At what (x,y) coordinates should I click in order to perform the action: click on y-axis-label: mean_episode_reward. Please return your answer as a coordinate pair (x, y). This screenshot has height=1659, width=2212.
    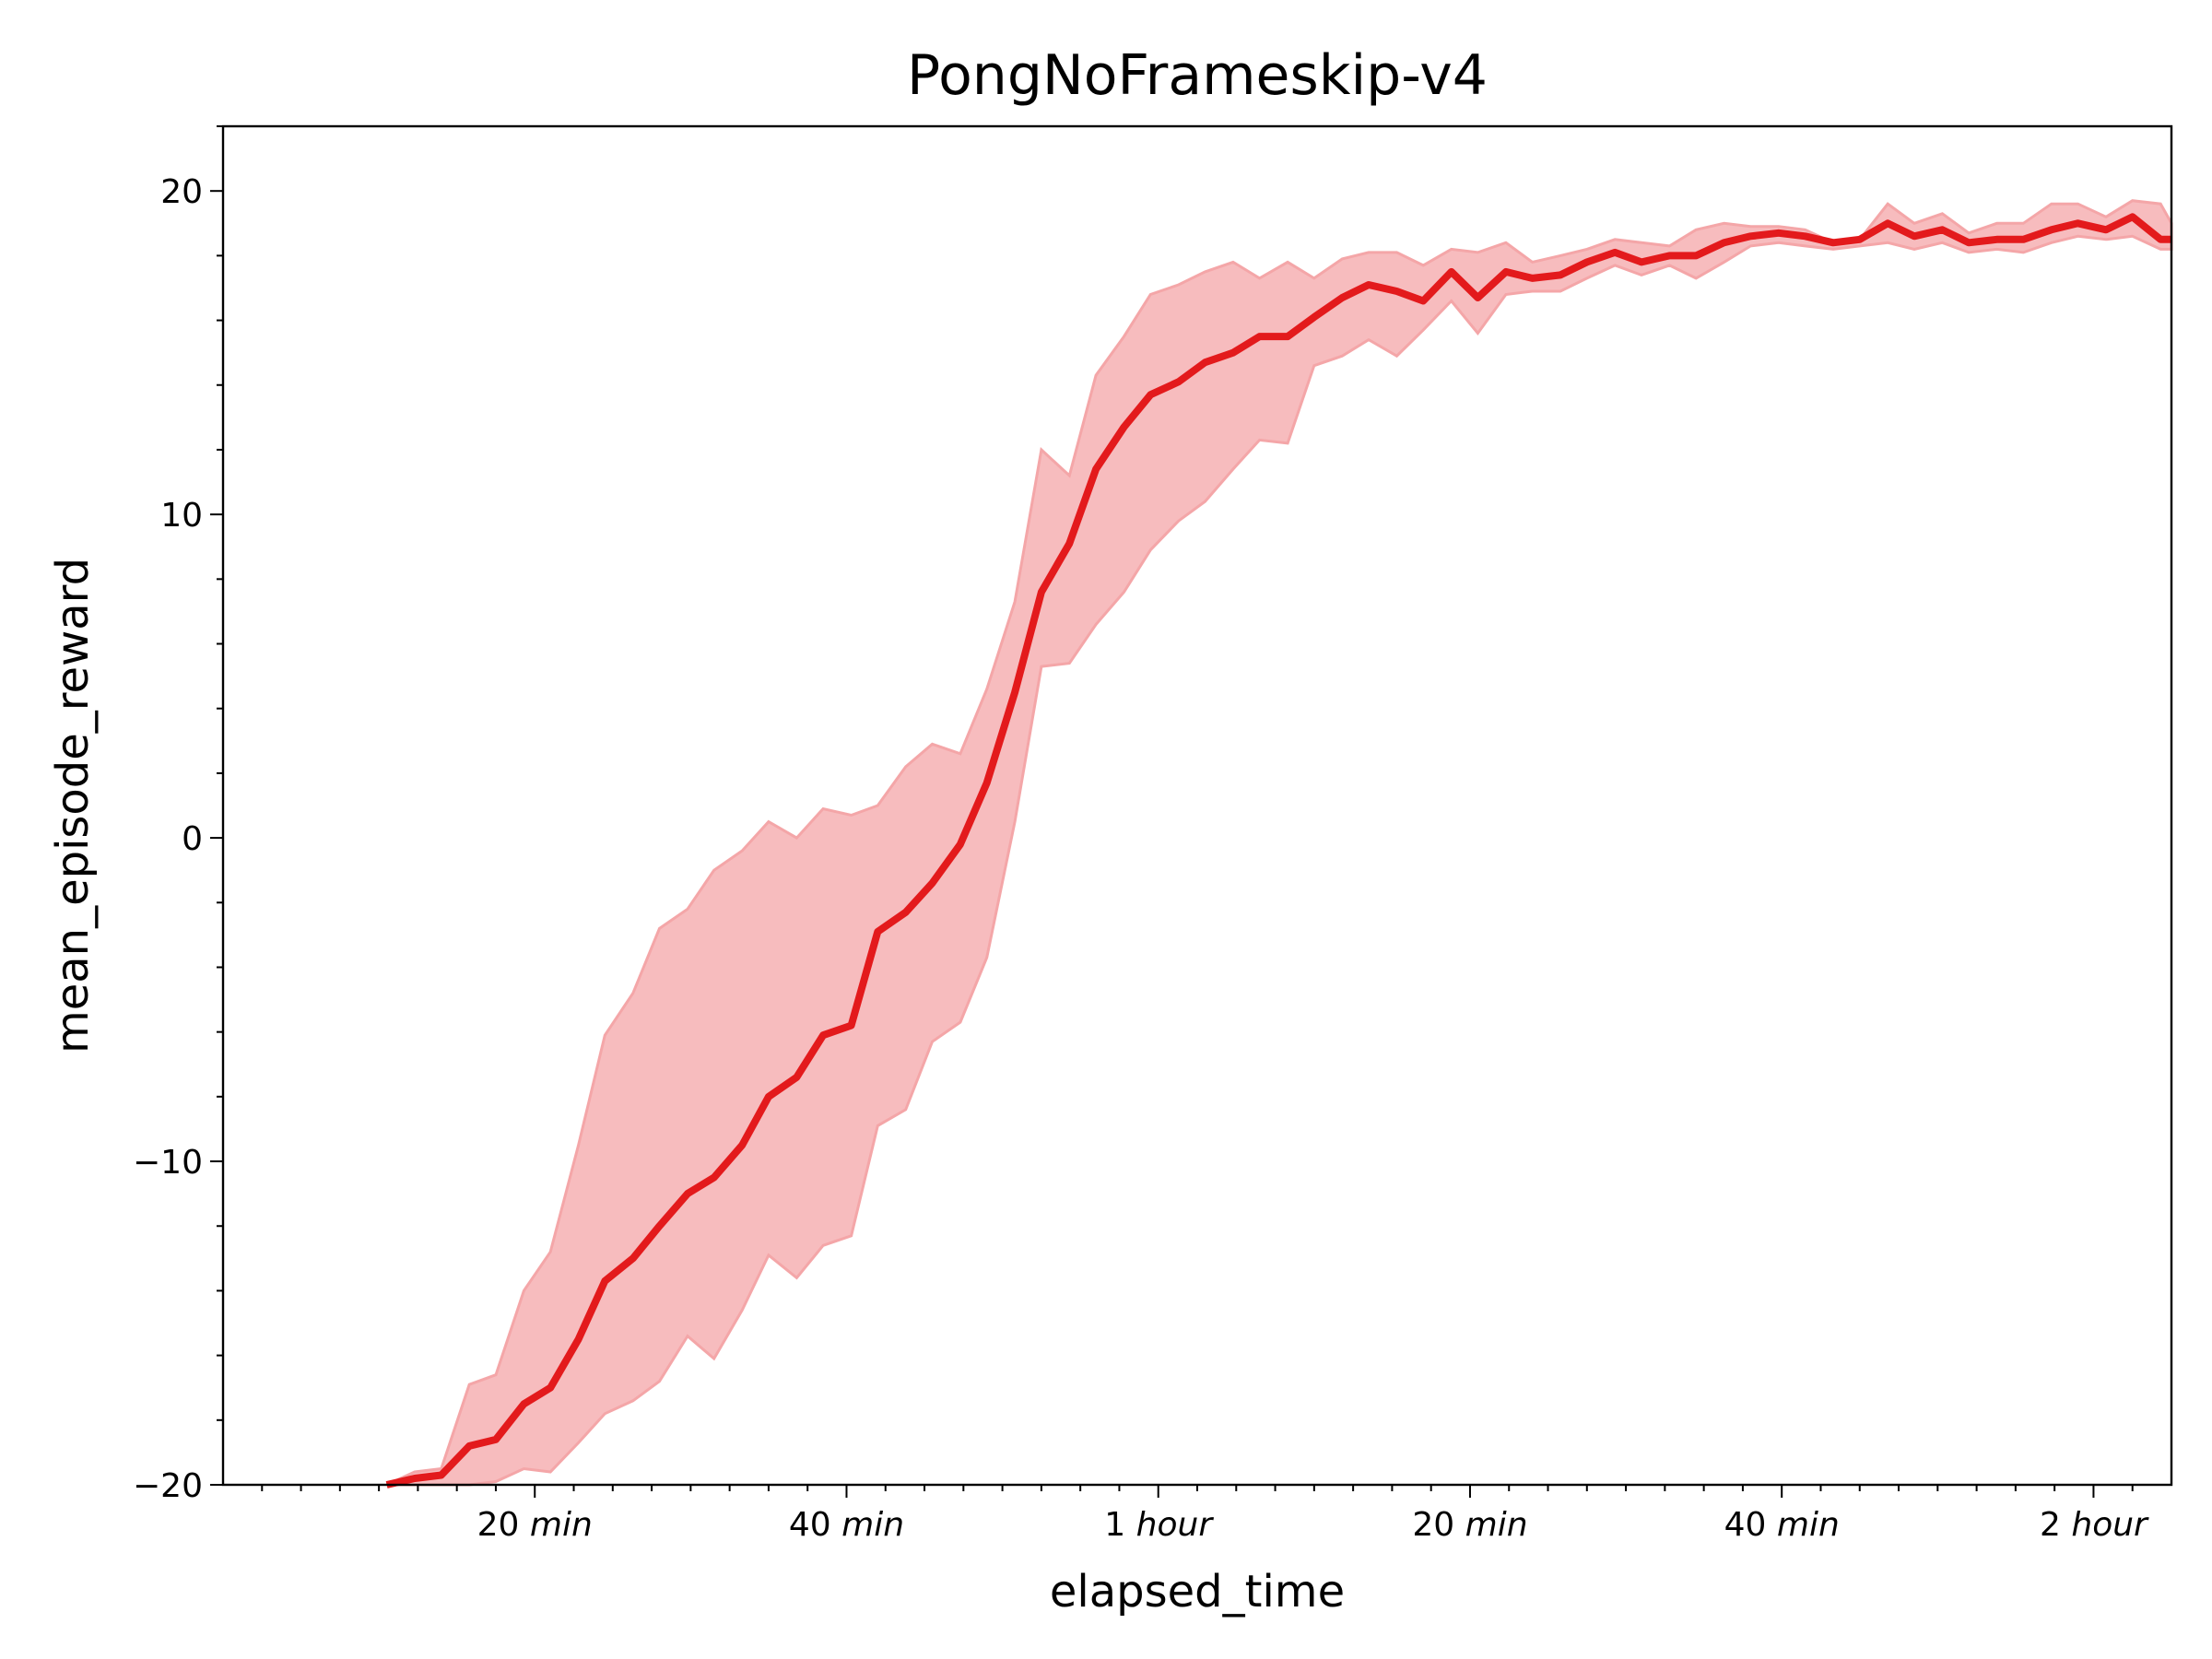
    Looking at the image, I should click on (73, 805).